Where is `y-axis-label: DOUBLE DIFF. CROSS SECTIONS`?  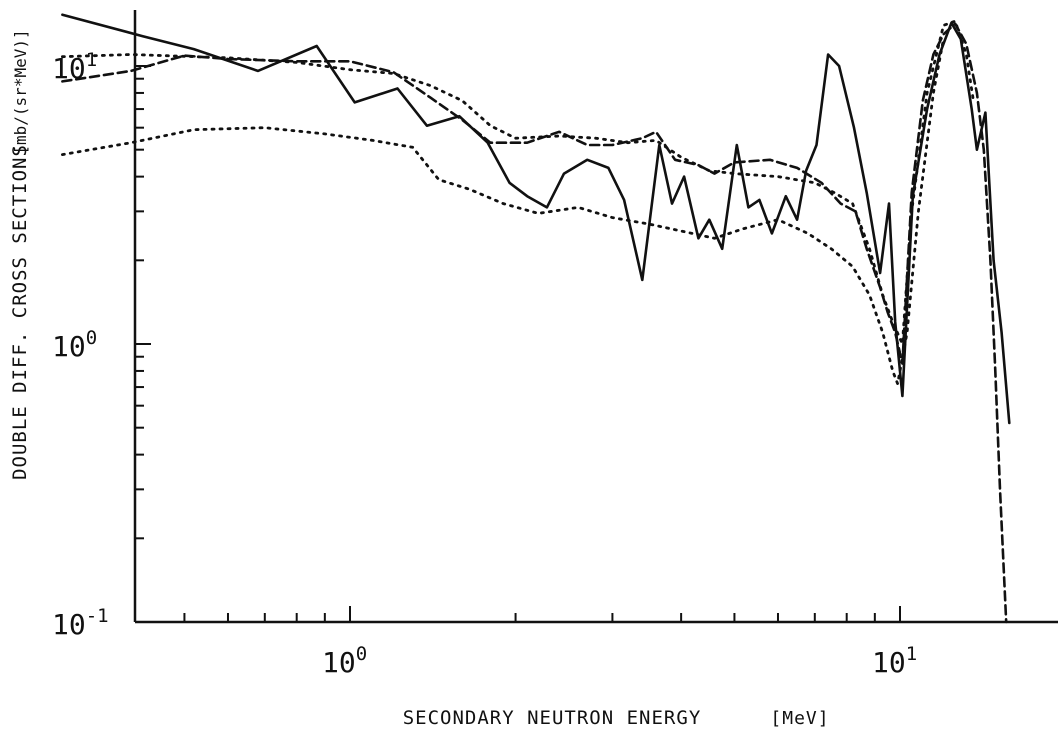
y-axis-label: DOUBLE DIFF. CROSS SECTIONS is located at coordinates (20, 312).